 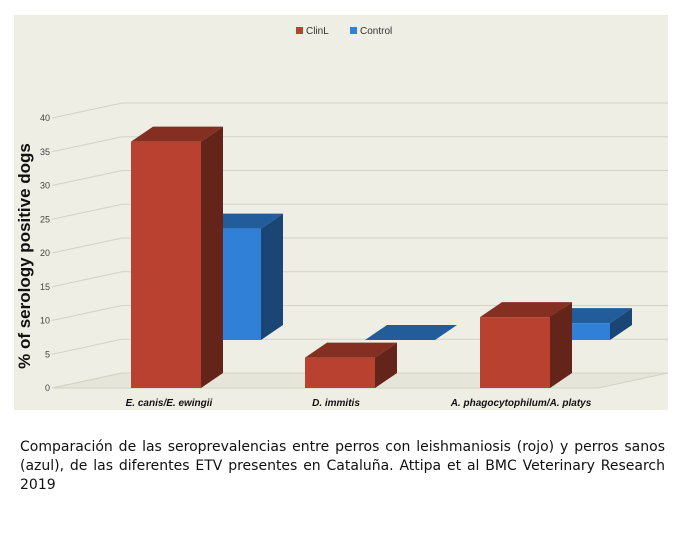 What do you see at coordinates (45, 118) in the screenshot?
I see `y-tick-label-8: 40` at bounding box center [45, 118].